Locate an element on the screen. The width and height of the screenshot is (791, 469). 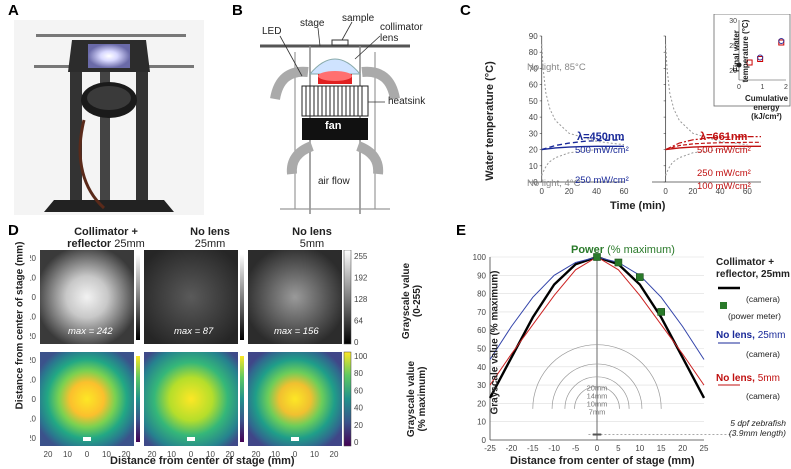
e-xtick: -5 is located at coordinates (576, 448).